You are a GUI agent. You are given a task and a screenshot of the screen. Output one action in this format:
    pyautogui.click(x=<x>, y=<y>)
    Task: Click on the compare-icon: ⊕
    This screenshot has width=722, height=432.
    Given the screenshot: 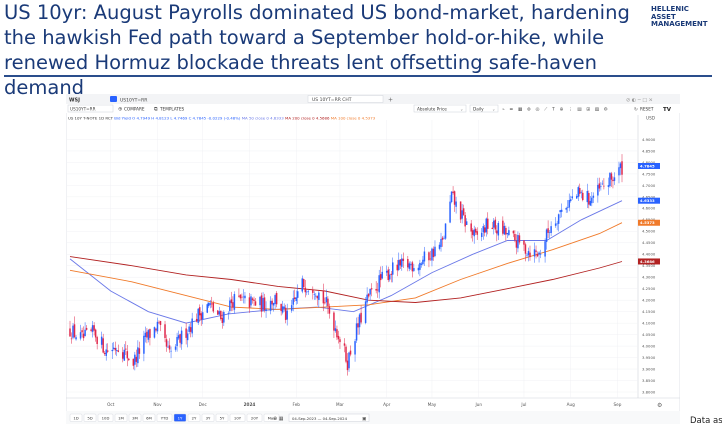 What is the action you would take?
    pyautogui.click(x=120, y=110)
    